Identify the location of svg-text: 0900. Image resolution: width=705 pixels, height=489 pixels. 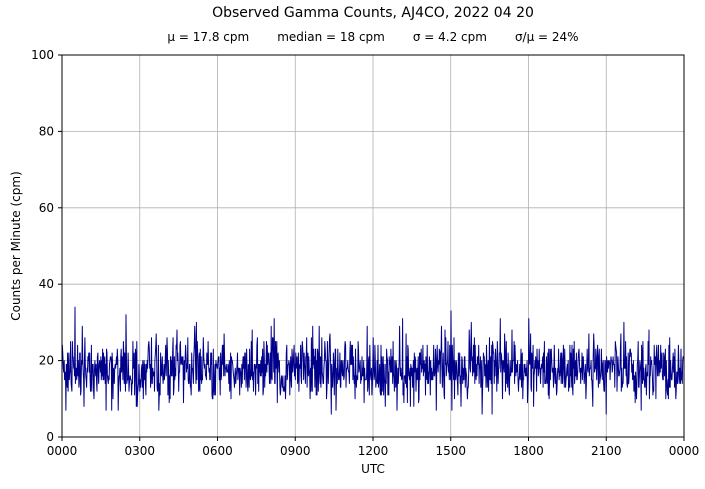
(295, 451).